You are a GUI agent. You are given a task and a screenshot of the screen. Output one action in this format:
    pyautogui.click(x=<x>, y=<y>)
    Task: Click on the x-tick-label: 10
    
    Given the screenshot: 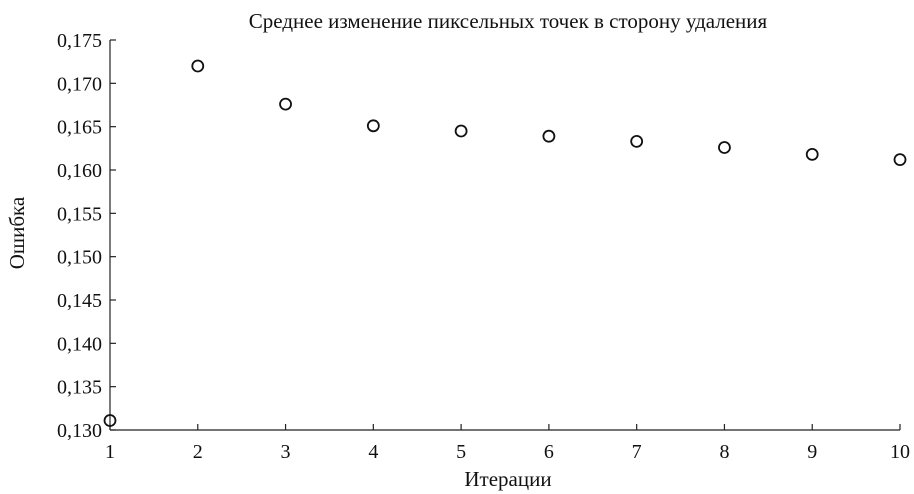 What is the action you would take?
    pyautogui.click(x=900, y=452)
    